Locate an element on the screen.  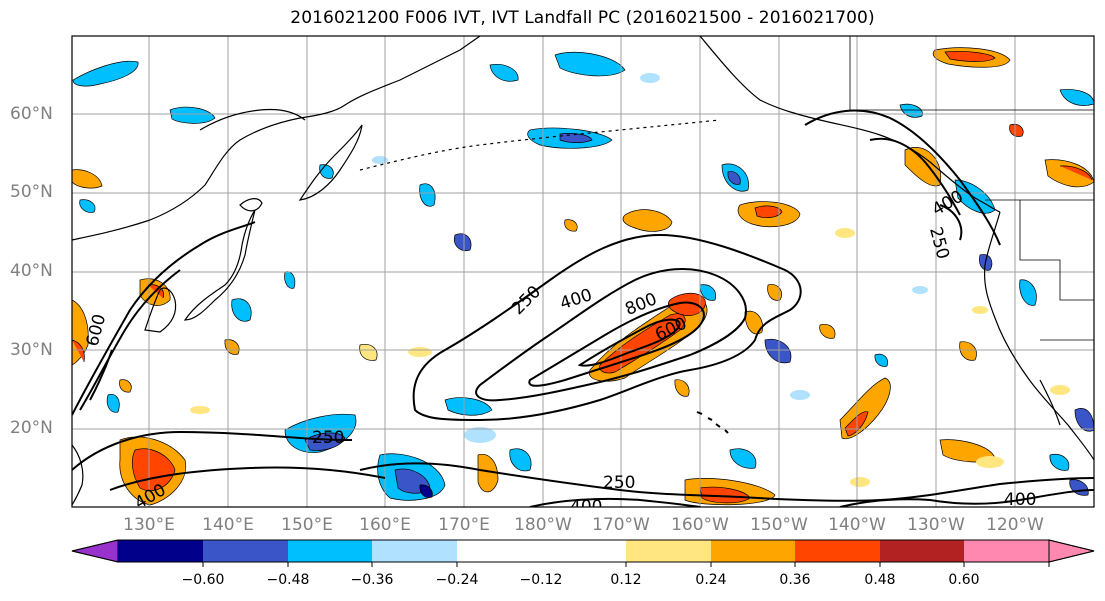
longitude-label: 150°E is located at coordinates (307, 525).